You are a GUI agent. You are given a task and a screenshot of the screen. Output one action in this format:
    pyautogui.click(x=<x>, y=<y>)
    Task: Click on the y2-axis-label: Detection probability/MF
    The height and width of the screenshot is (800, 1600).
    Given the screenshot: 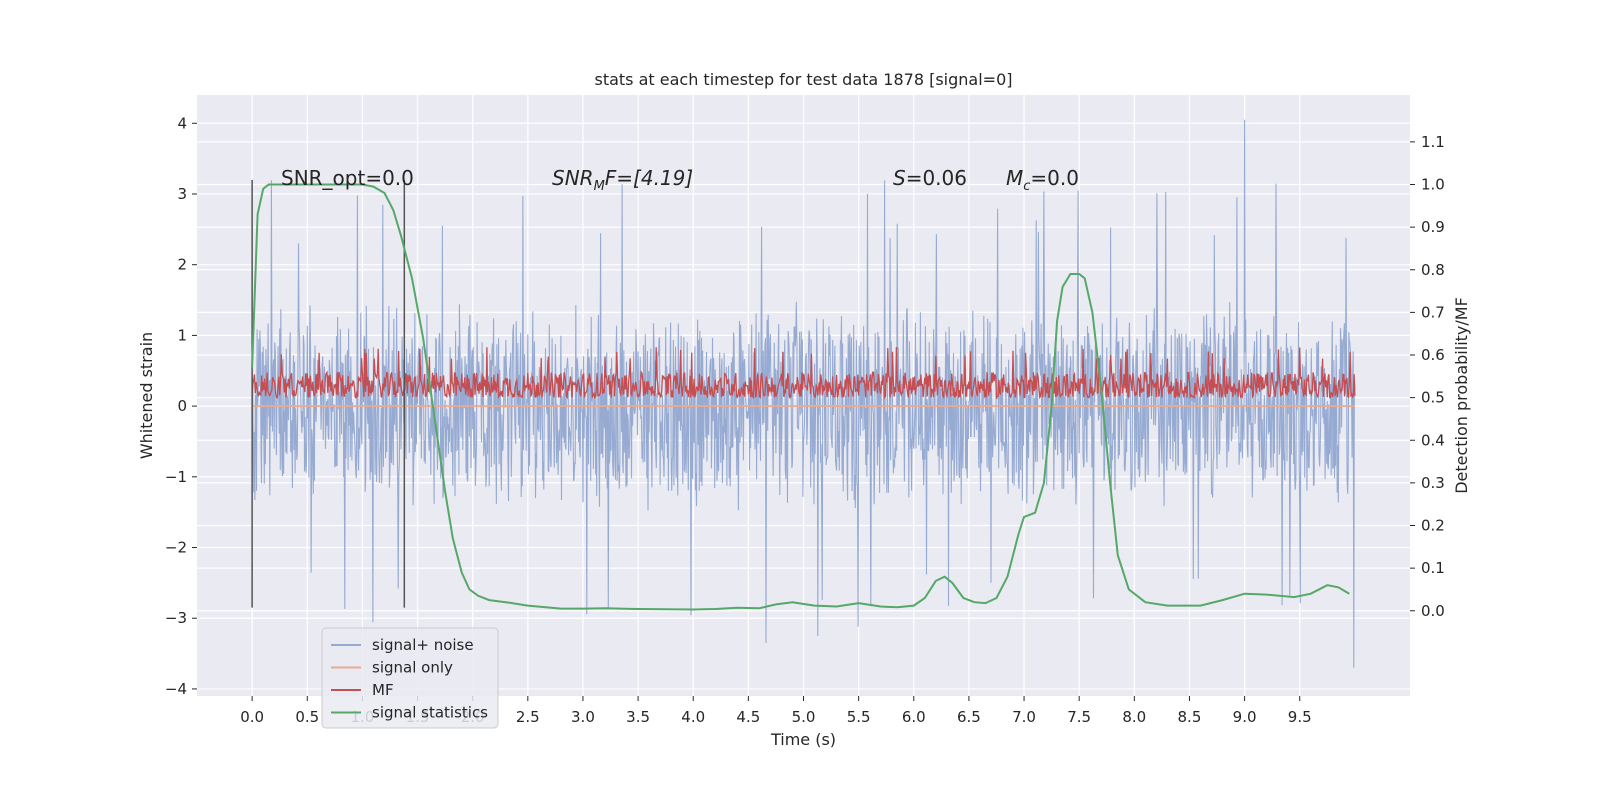 What is the action you would take?
    pyautogui.click(x=1461, y=395)
    